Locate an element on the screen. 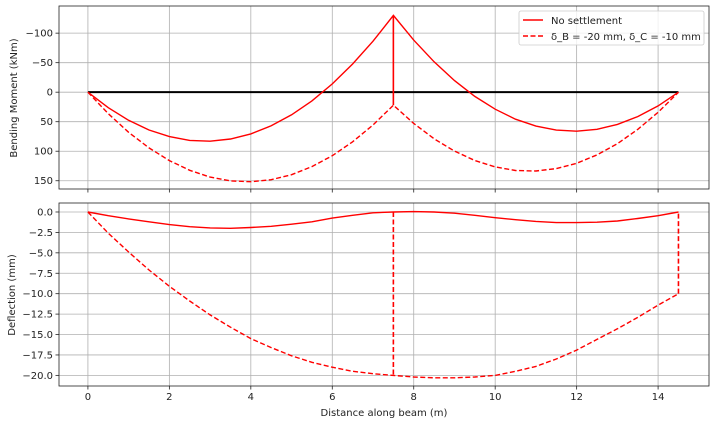 This screenshot has height=428, width=716. deflection-ylabel: Deflection (mm) is located at coordinates (12, 295).